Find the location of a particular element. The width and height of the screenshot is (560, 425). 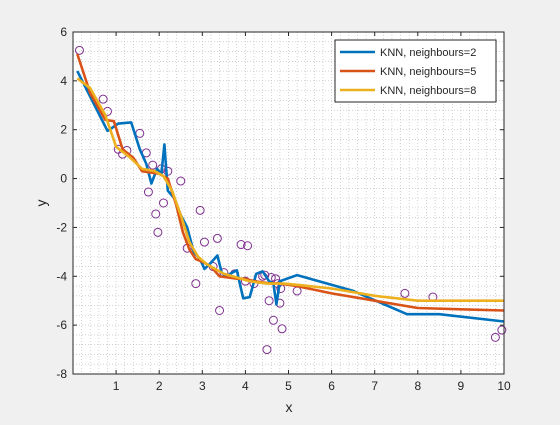

y-tick-label: -4 is located at coordinates (61, 276).